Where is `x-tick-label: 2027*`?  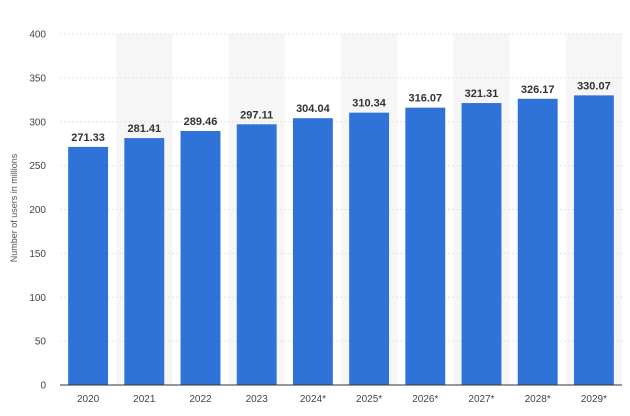 x-tick-label: 2027* is located at coordinates (481, 399).